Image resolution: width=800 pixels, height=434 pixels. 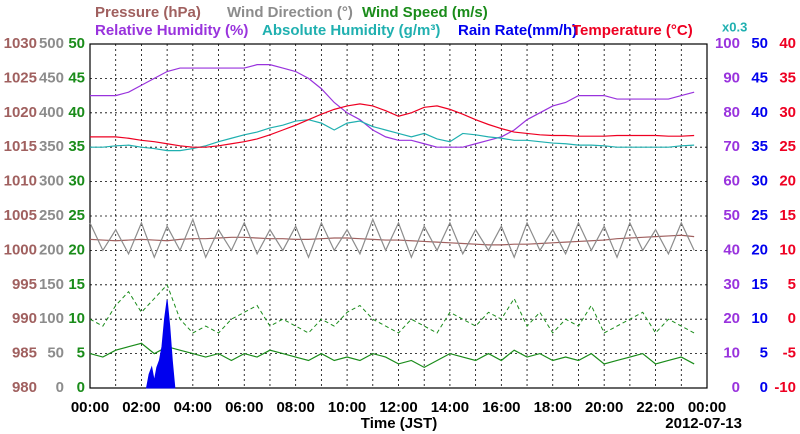 I want to click on y-tick-label: 200, so click(x=51, y=249).